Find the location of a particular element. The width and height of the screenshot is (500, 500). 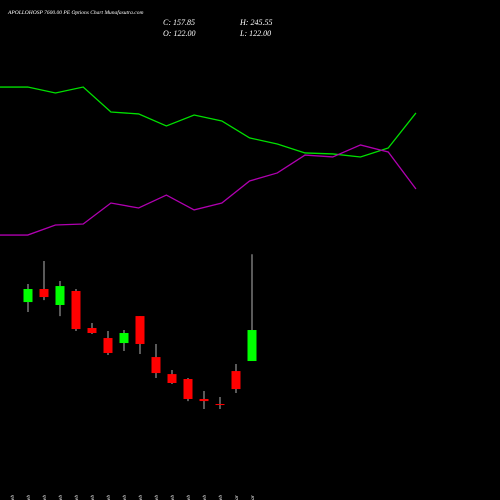

info: L: 122.00 is located at coordinates (255, 33).